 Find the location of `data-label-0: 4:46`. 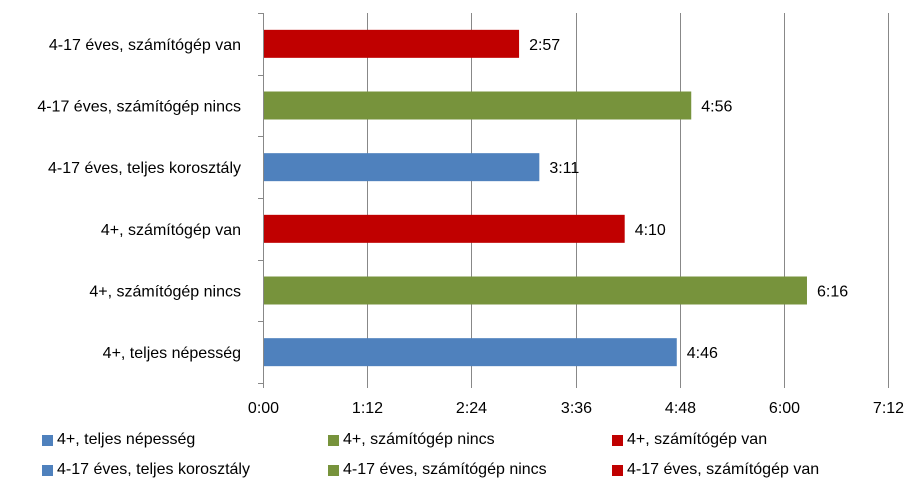

data-label-0: 4:46 is located at coordinates (702, 353).